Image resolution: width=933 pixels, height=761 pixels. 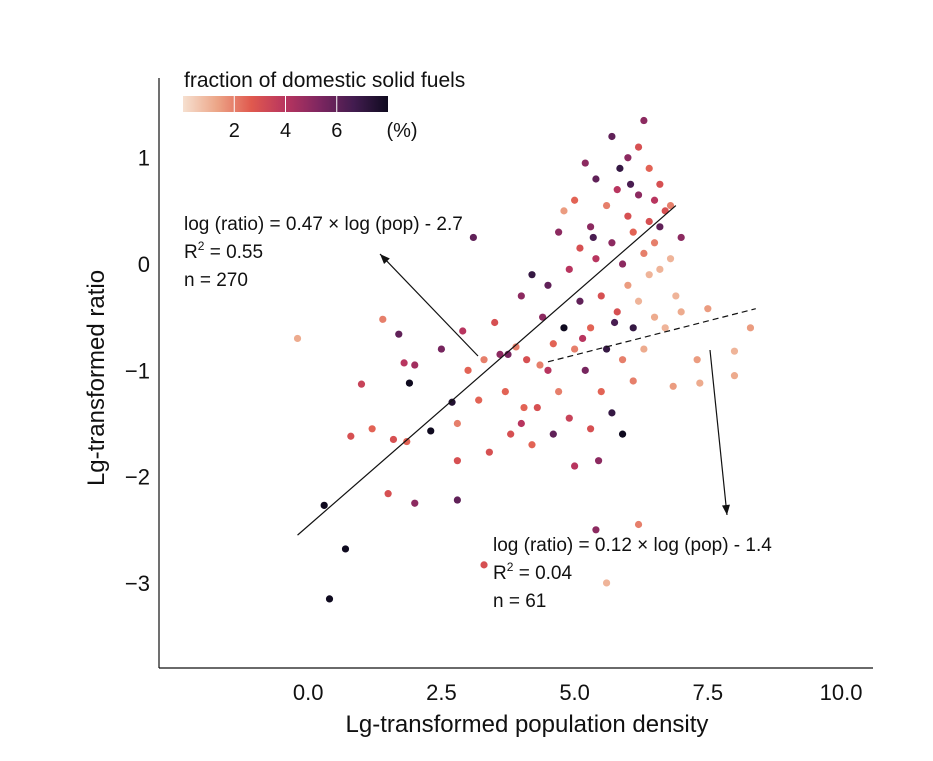 I want to click on x-tick-label: 7.5, so click(x=708, y=692).